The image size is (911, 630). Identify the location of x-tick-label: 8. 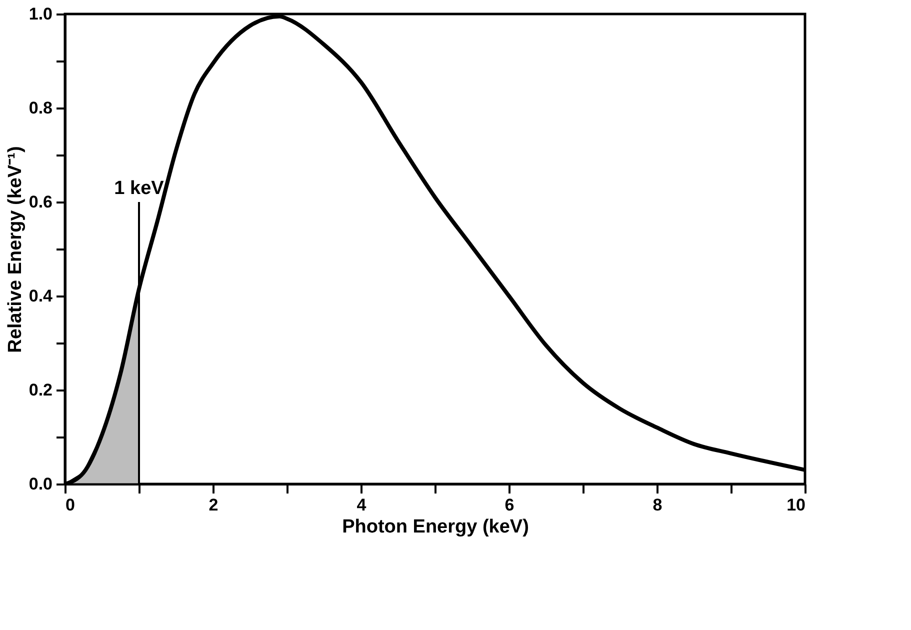
(657, 505).